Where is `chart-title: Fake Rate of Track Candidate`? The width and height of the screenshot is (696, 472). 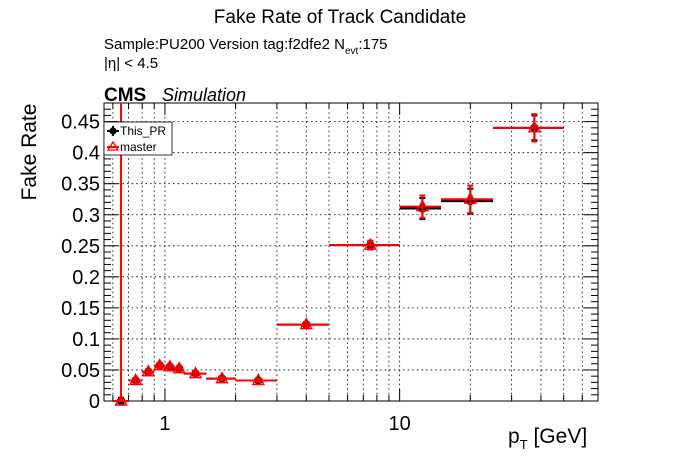
chart-title: Fake Rate of Track Candidate is located at coordinates (340, 17).